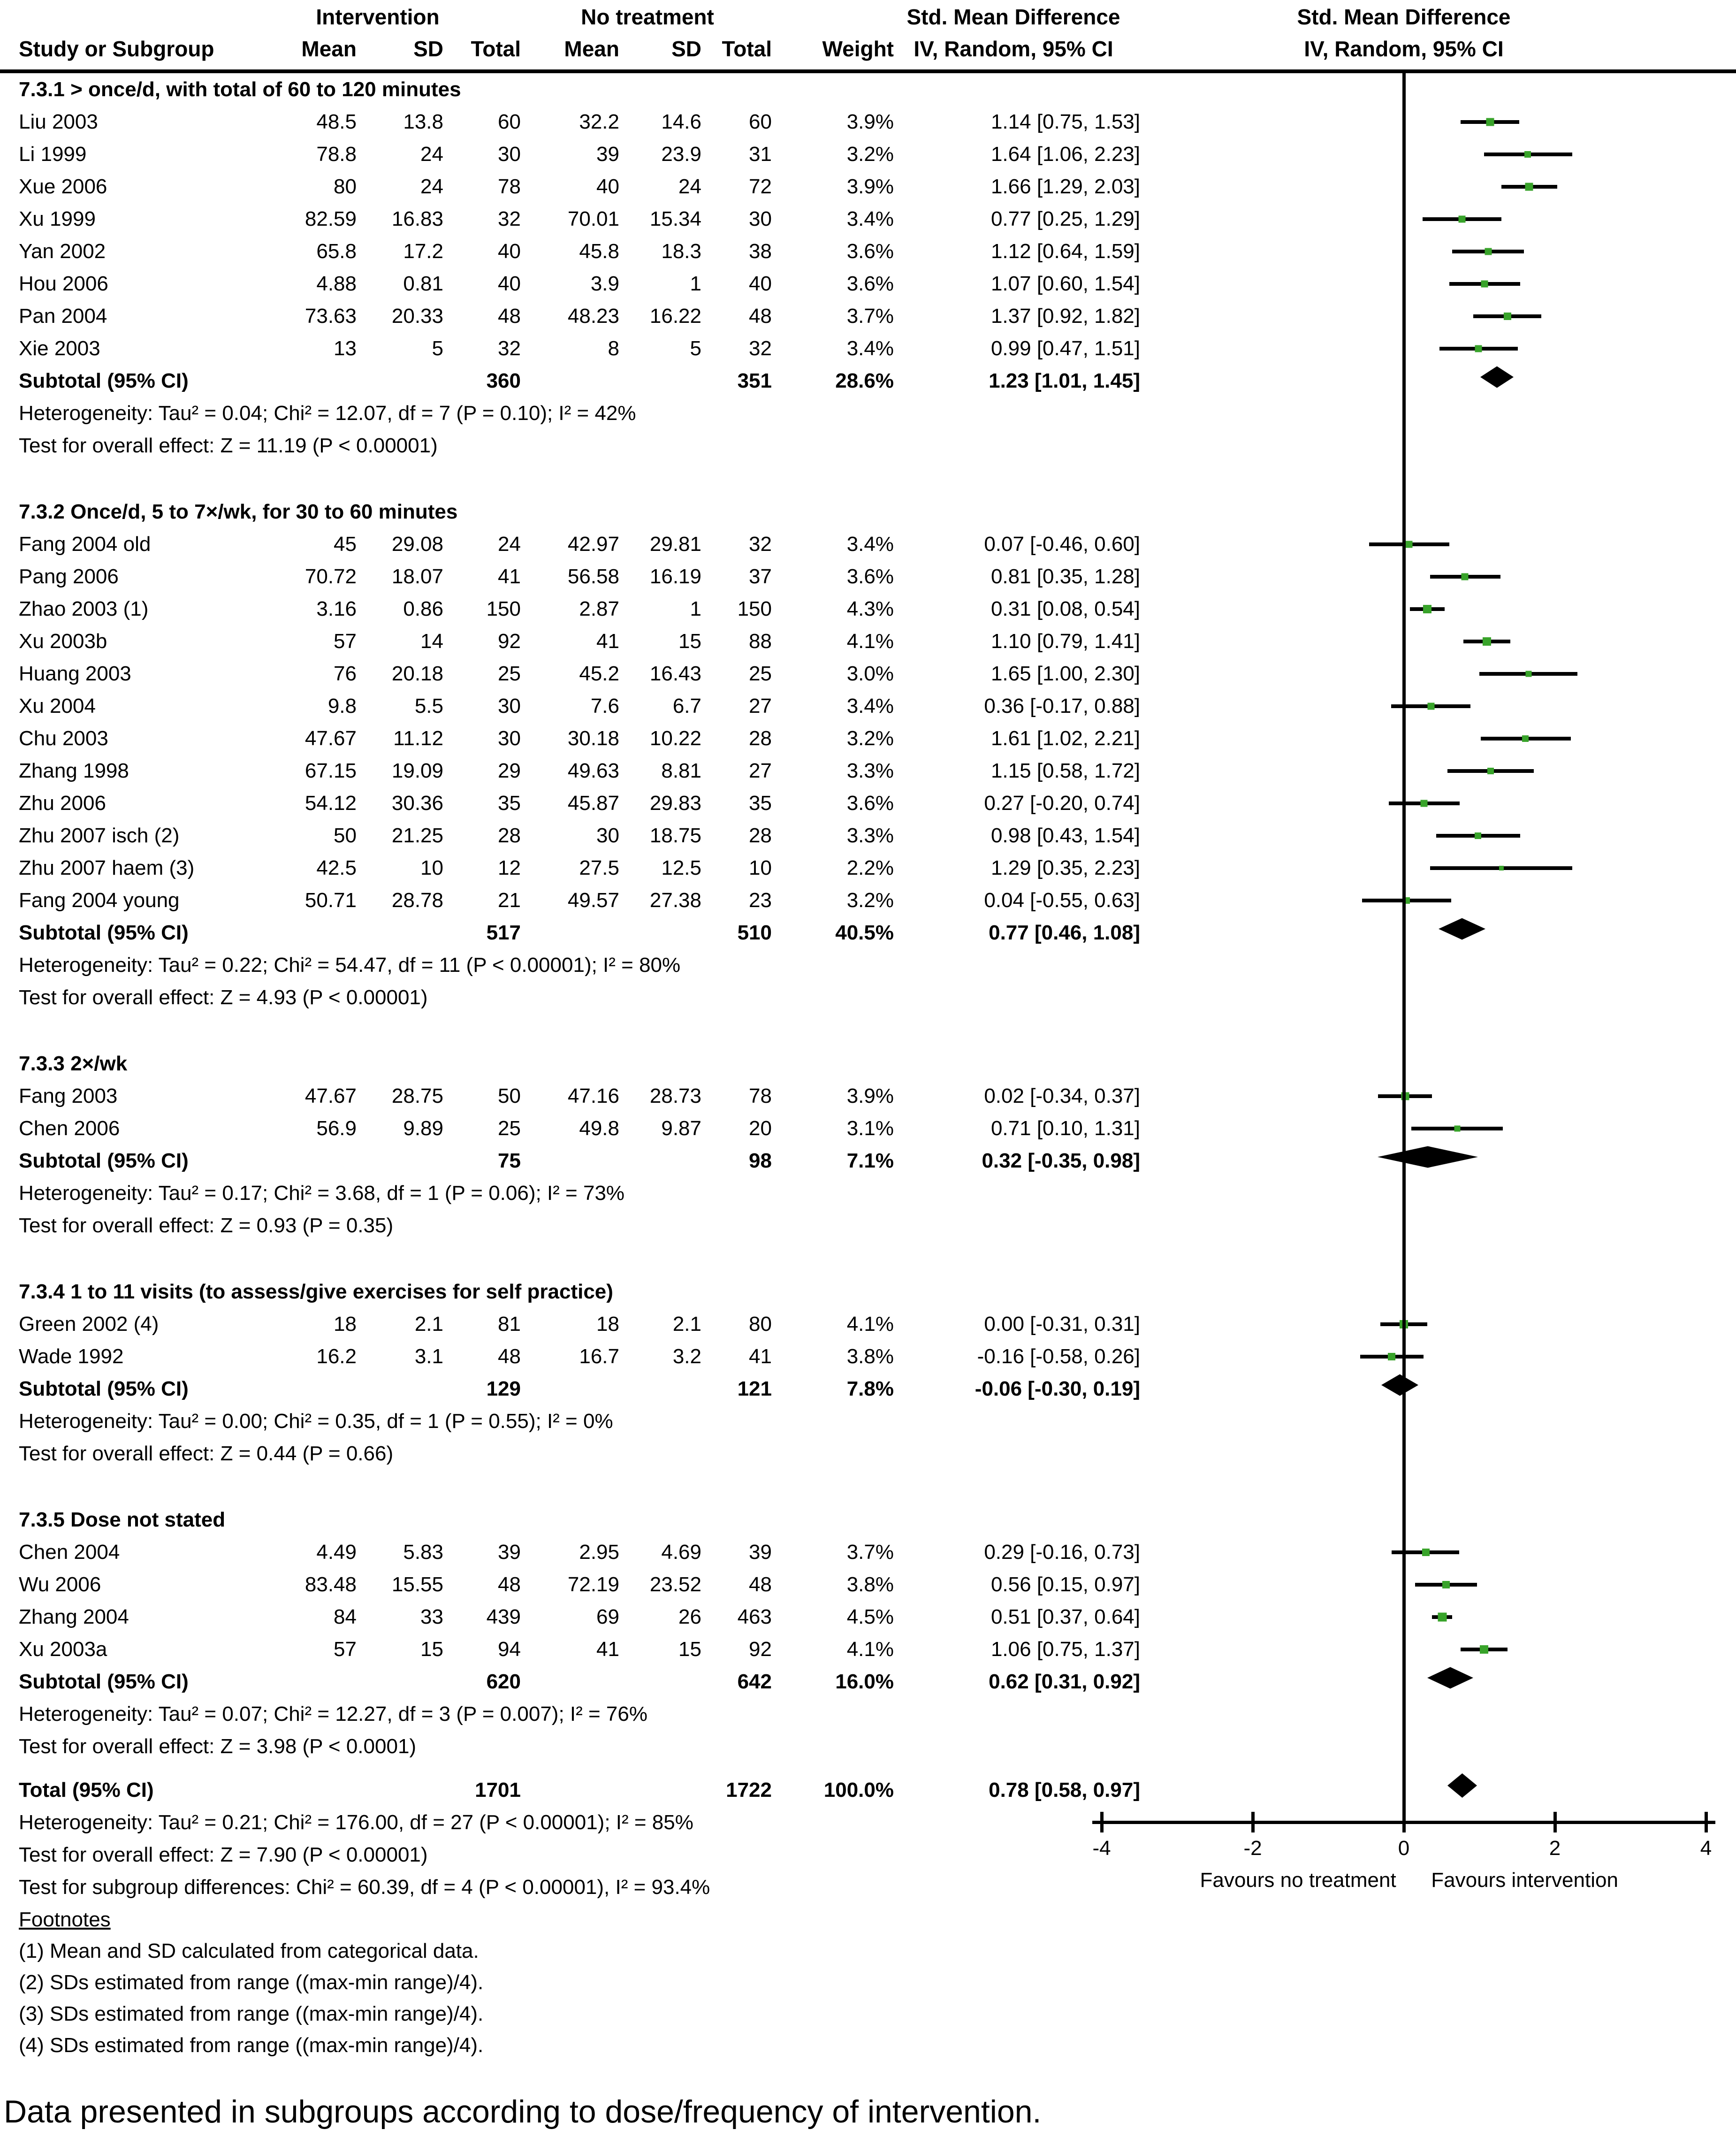 This screenshot has height=2145, width=1736. Describe the element at coordinates (1065, 835) in the screenshot. I see `ci-text: 0.98 [0.43, 1.54]` at that location.